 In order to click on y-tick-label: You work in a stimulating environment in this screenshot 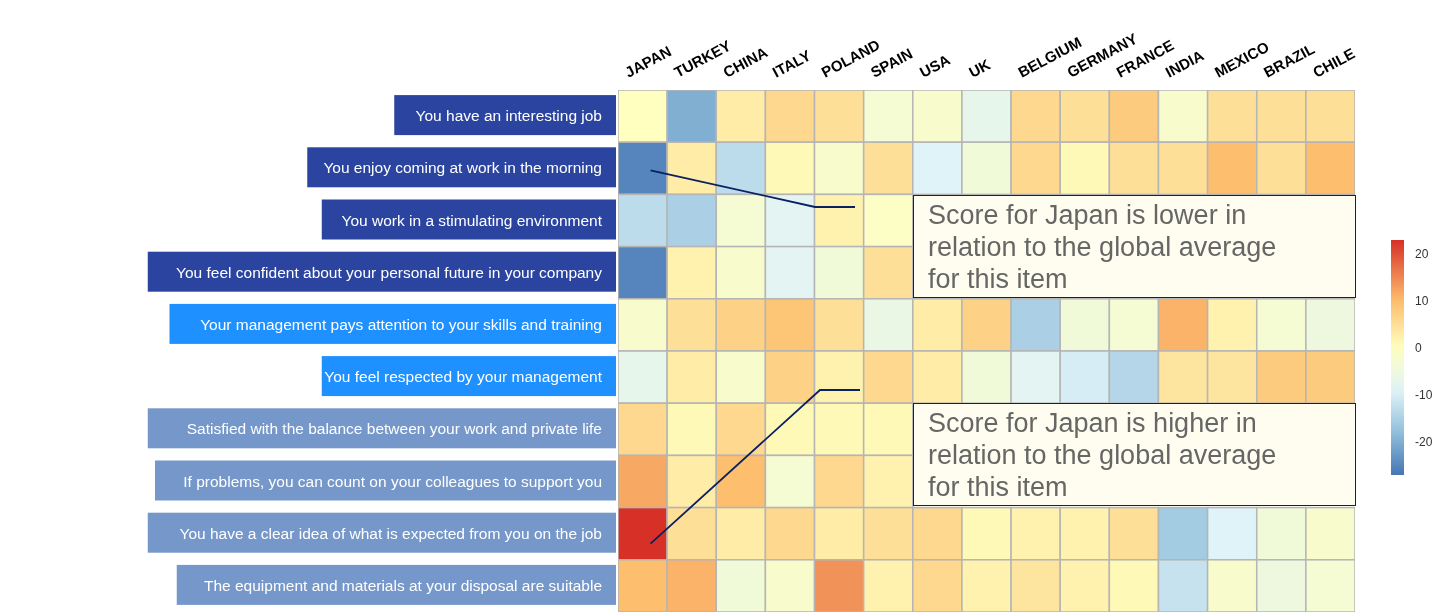, I will do `click(472, 220)`.